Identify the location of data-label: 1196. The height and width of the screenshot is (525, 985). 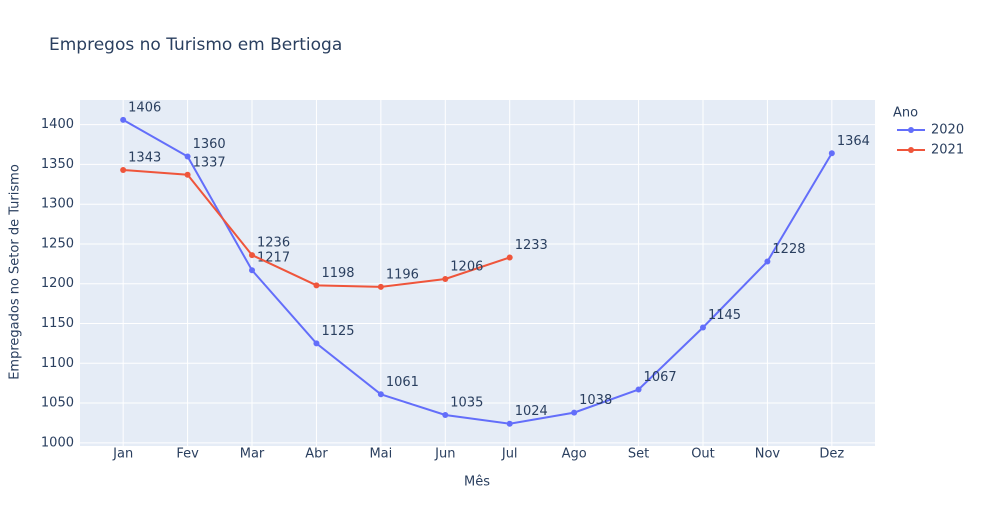
(402, 274).